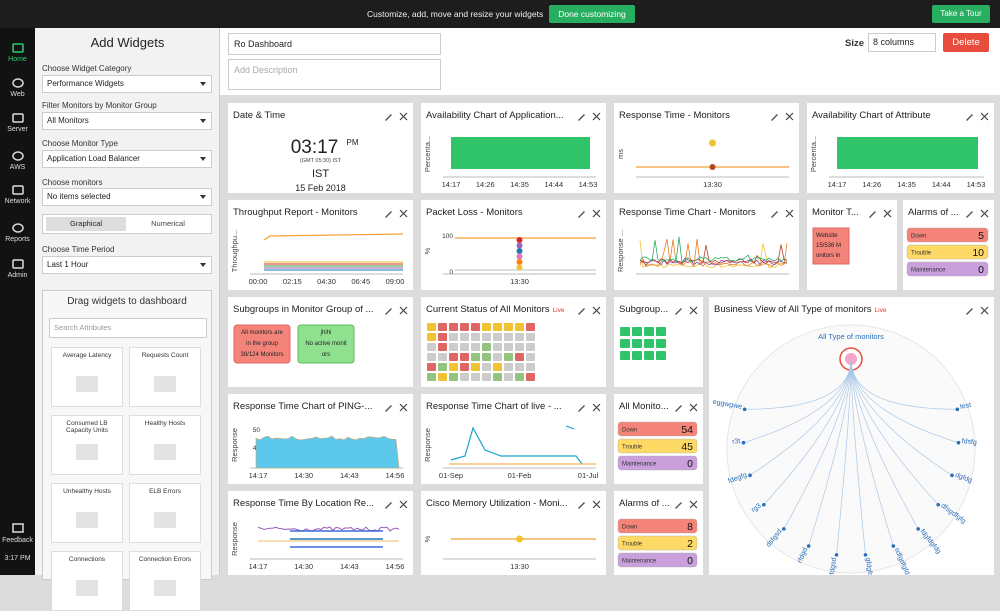 The width and height of the screenshot is (1000, 611). What do you see at coordinates (851, 336) in the screenshot?
I see `root-label: All Type of monitors` at bounding box center [851, 336].